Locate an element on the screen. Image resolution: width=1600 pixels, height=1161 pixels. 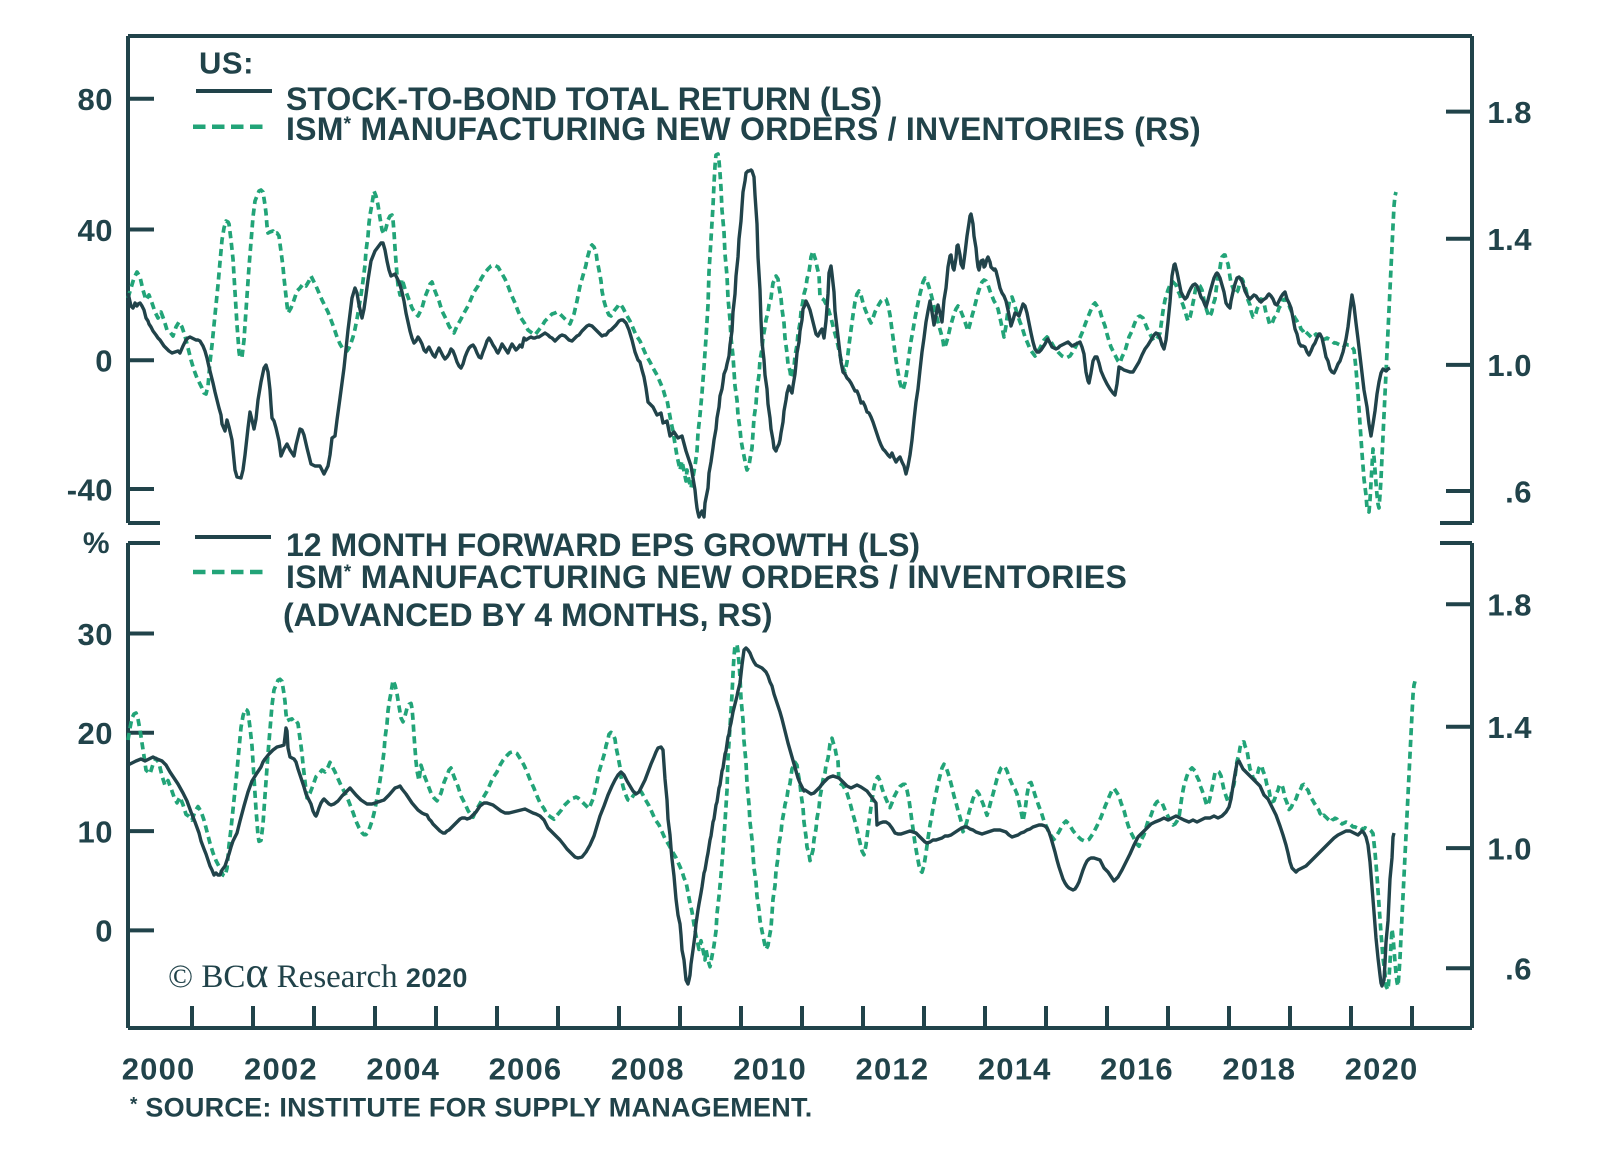
svg-text: 2014 is located at coordinates (1015, 1069).